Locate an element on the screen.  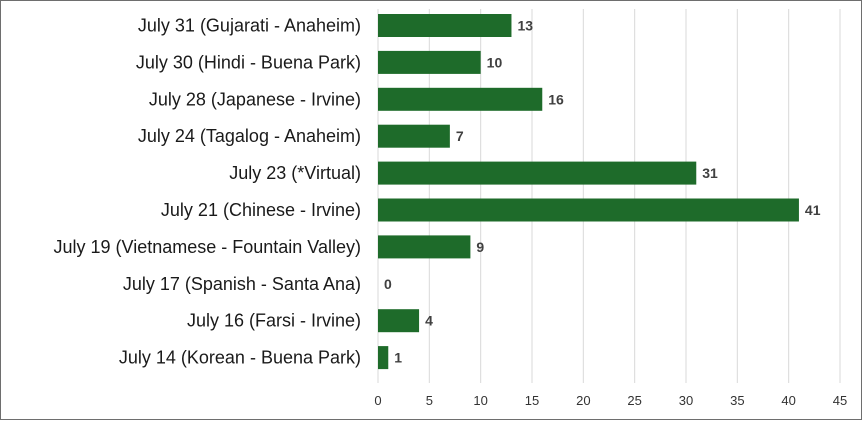
x-tick-label: 35 is located at coordinates (737, 400).